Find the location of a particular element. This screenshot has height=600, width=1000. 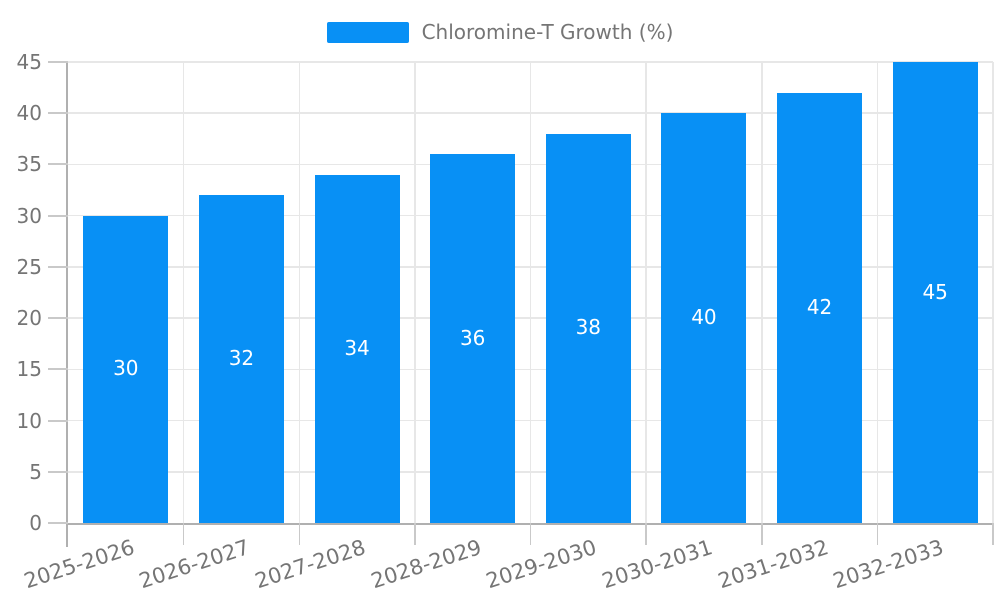

bar: 34 is located at coordinates (357, 348).